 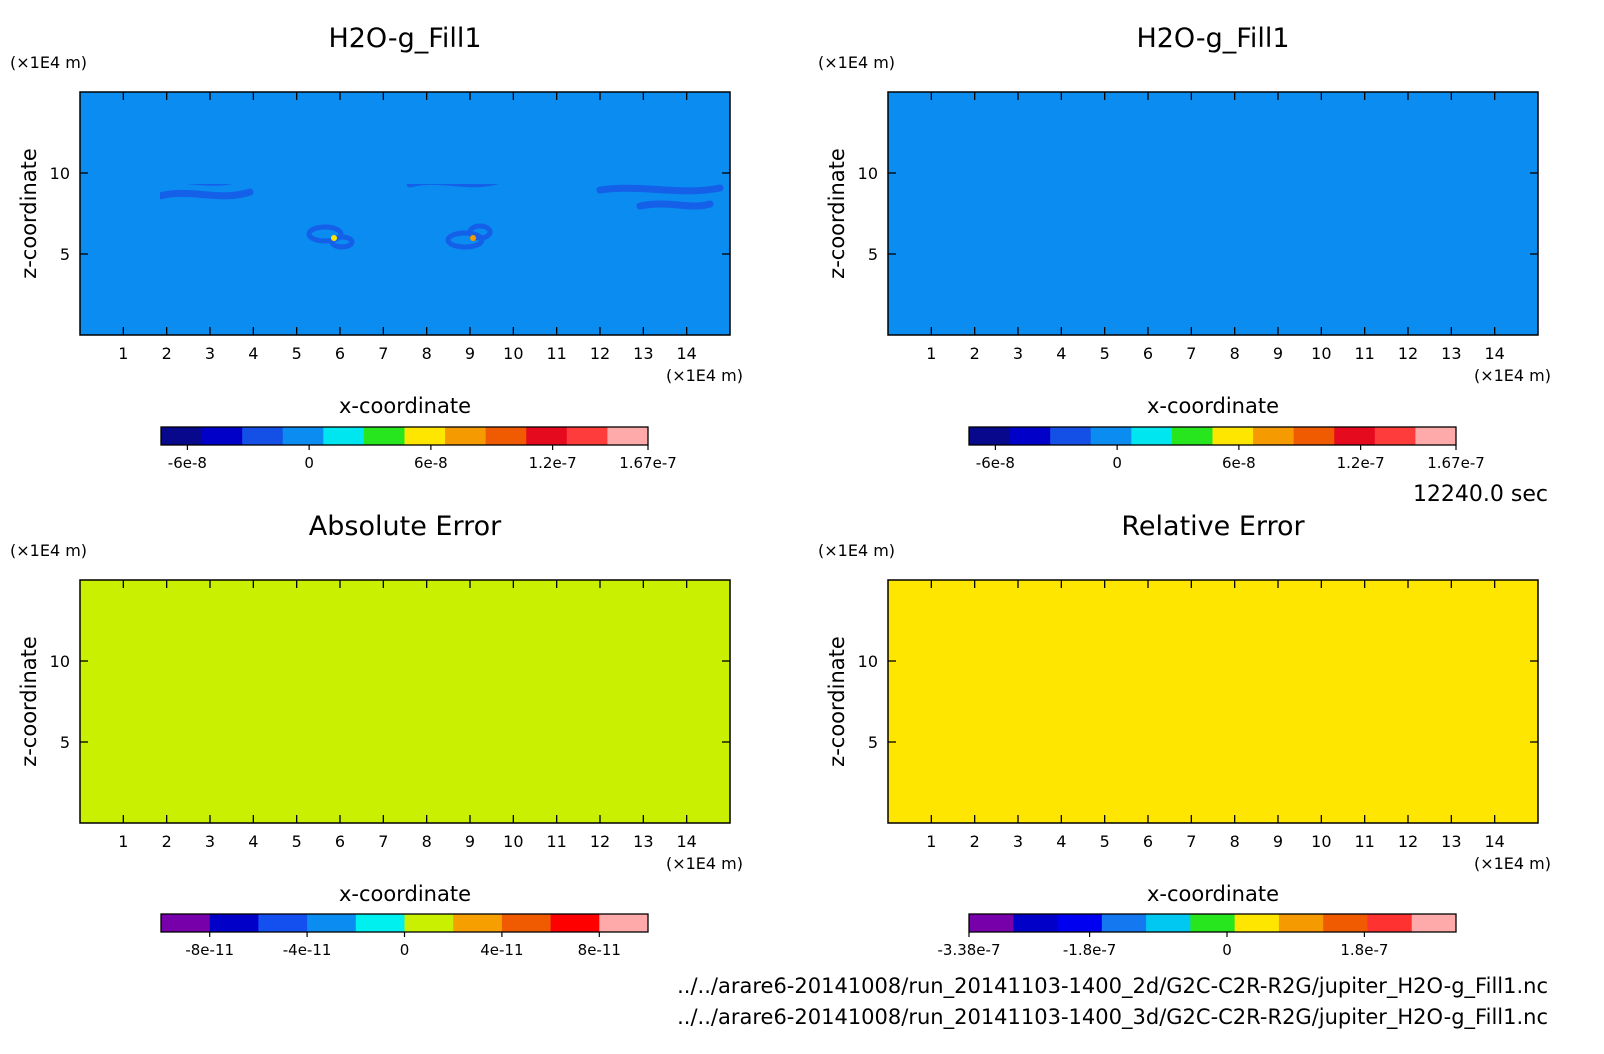 What do you see at coordinates (599, 950) in the screenshot?
I see `colorbar-tick-label: 8e-11` at bounding box center [599, 950].